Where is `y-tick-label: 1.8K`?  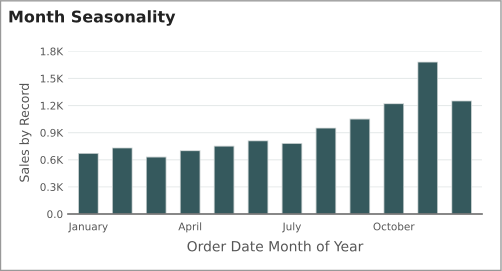
y-tick-label: 1.8K is located at coordinates (52, 52).